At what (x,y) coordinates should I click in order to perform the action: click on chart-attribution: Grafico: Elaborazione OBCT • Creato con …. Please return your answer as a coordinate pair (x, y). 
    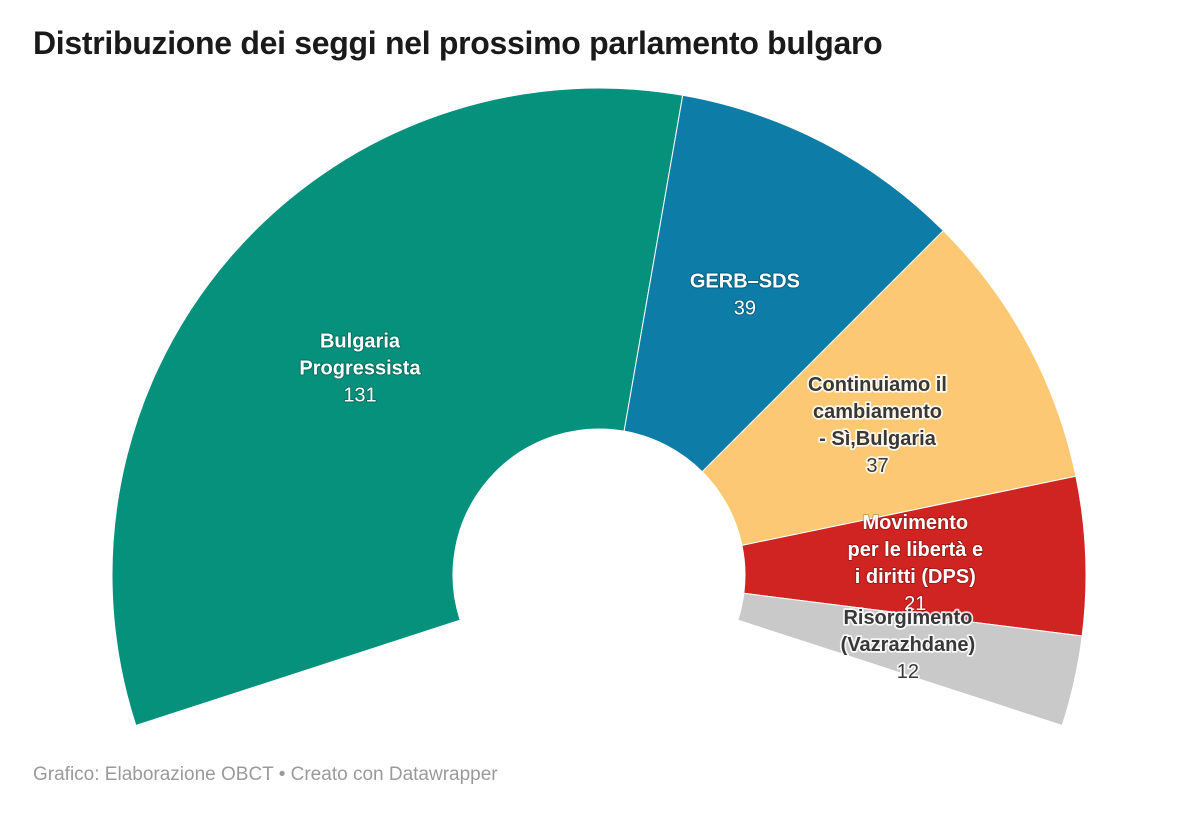
    Looking at the image, I should click on (265, 774).